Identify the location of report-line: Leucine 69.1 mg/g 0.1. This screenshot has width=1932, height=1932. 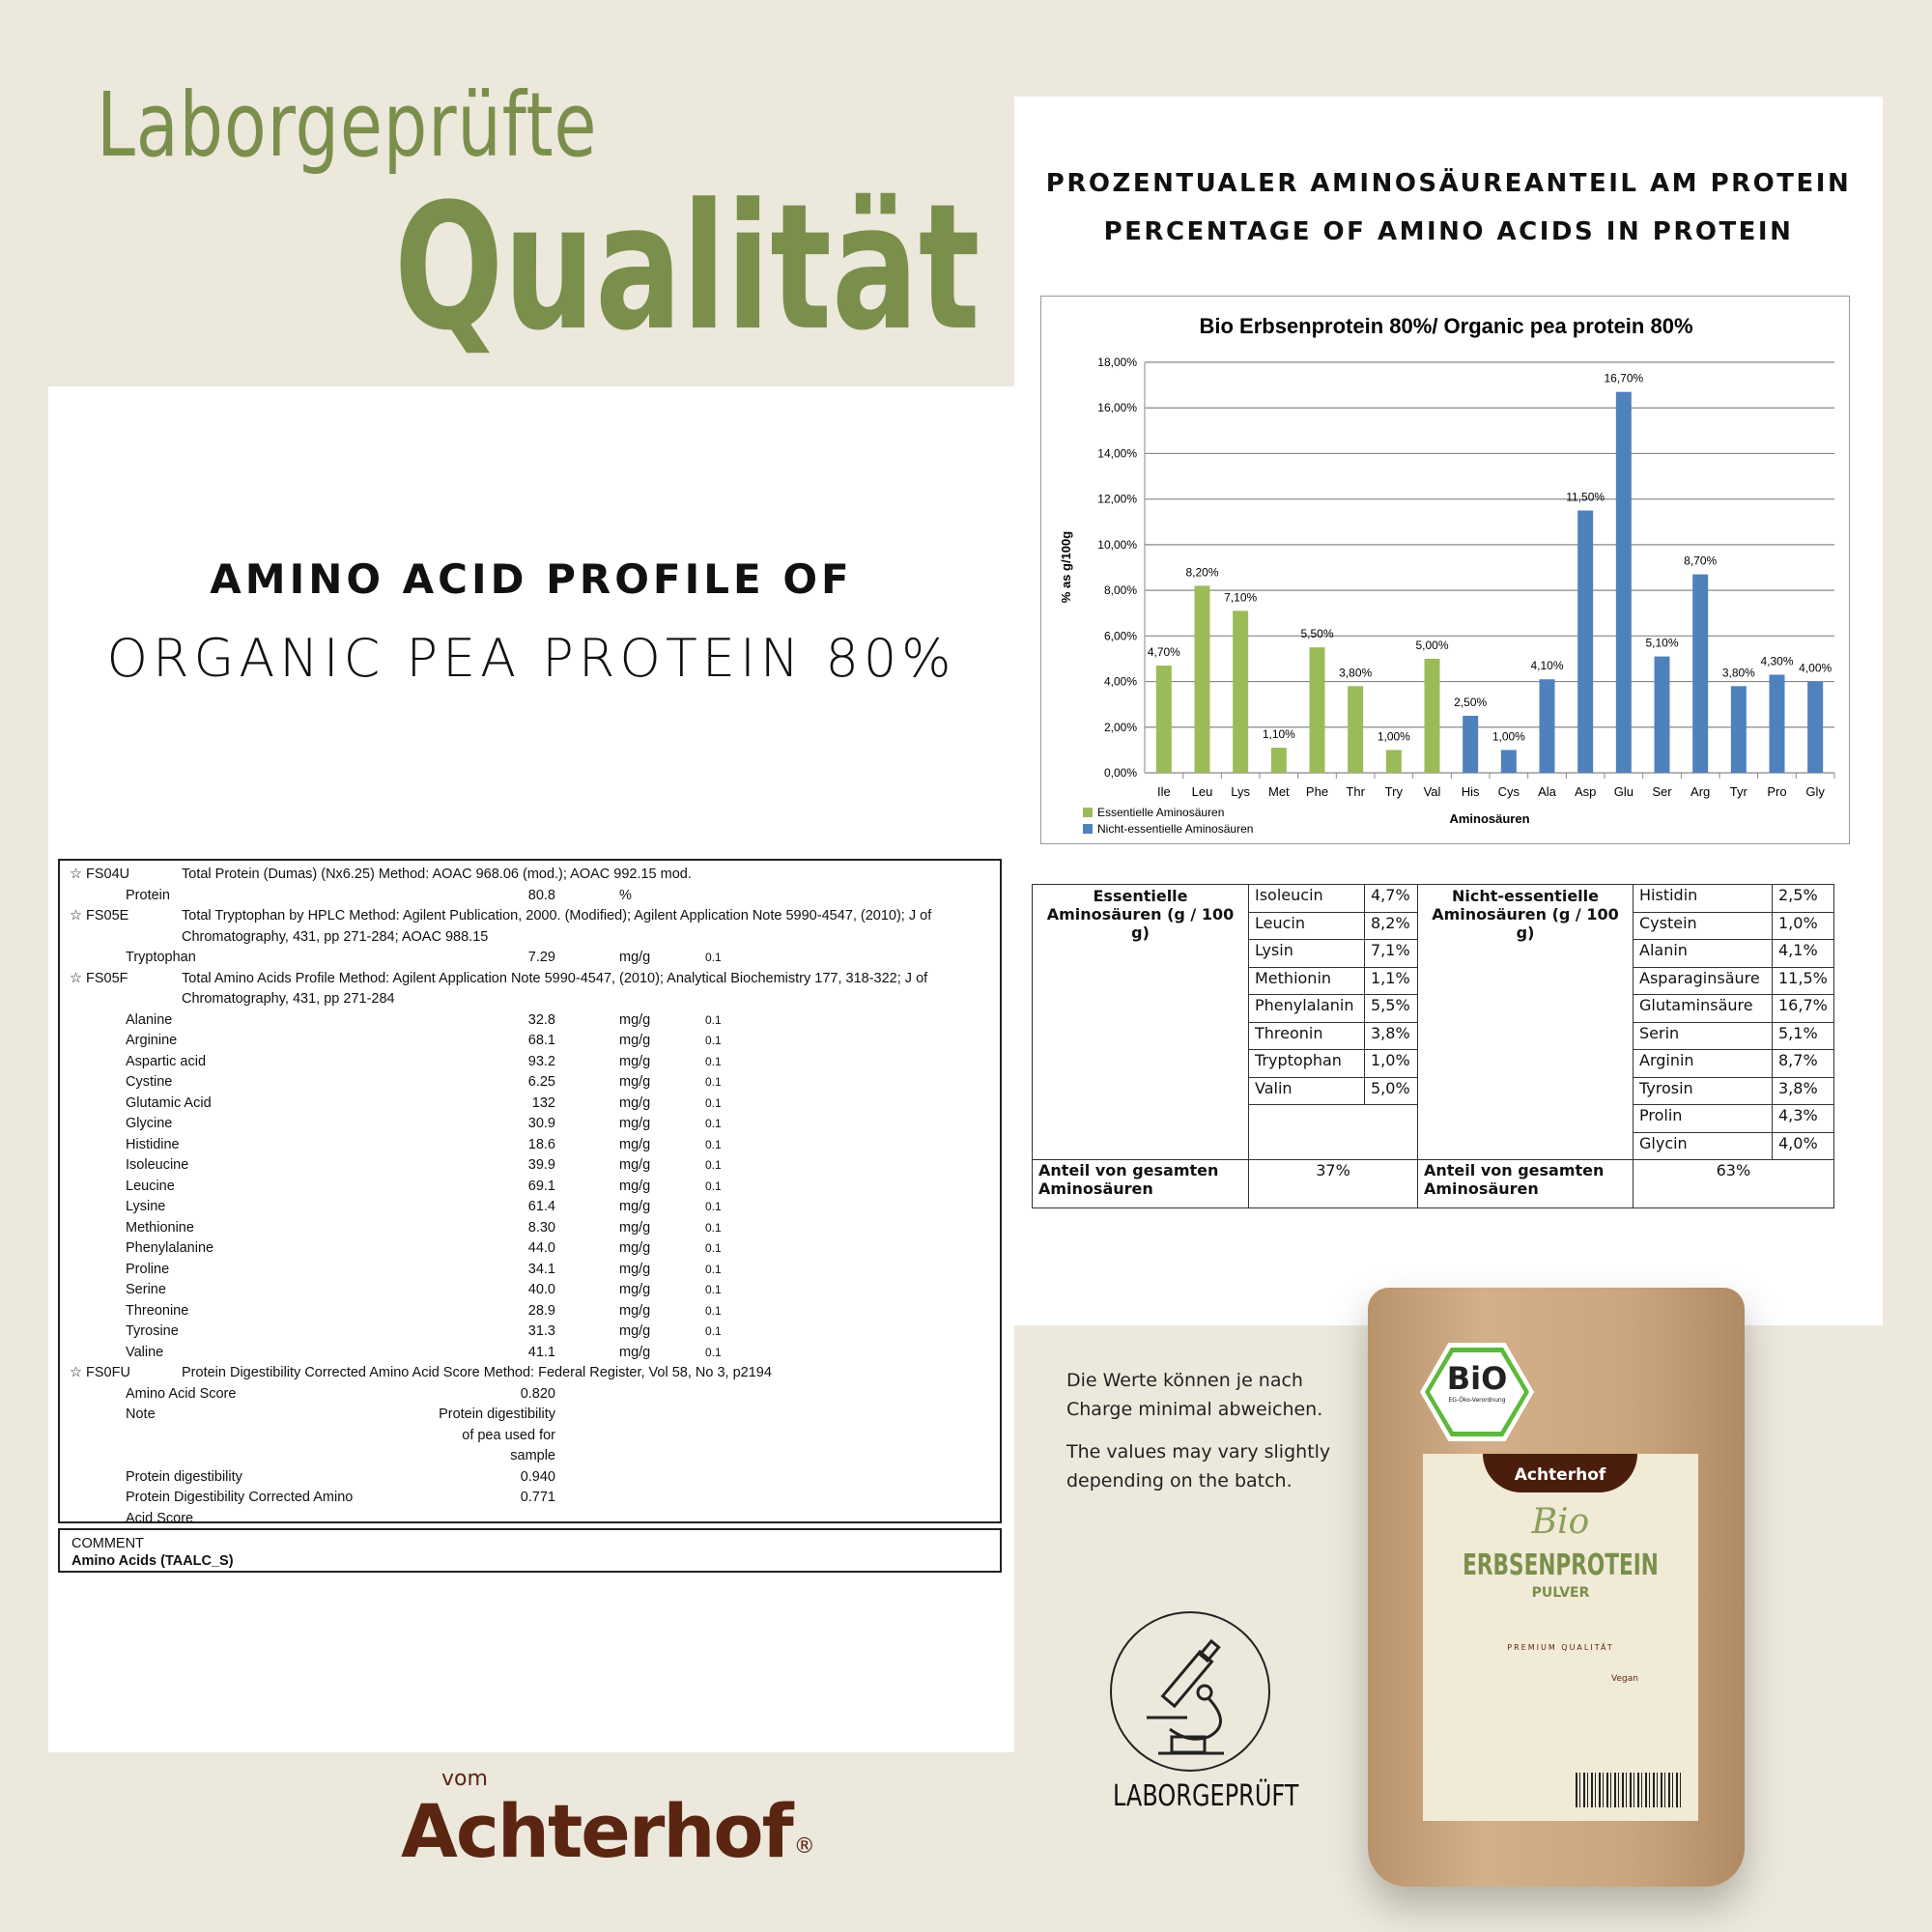
(530, 1187).